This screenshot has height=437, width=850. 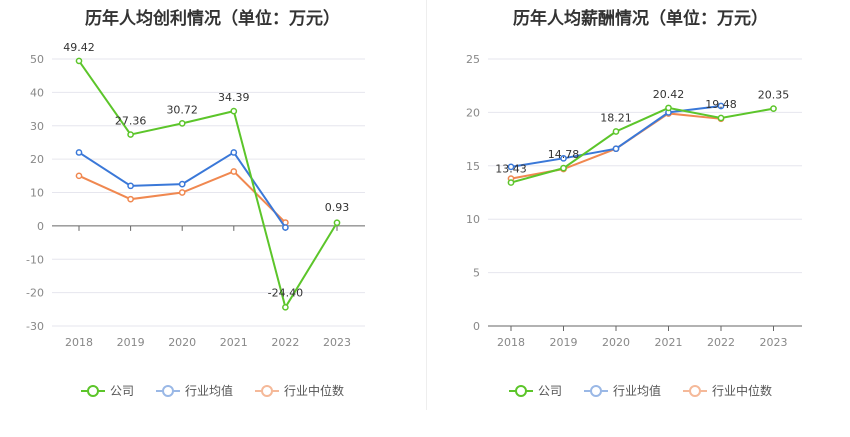 I want to click on legend-salary: 公司 行业均值 行业中位数, so click(x=639, y=390).